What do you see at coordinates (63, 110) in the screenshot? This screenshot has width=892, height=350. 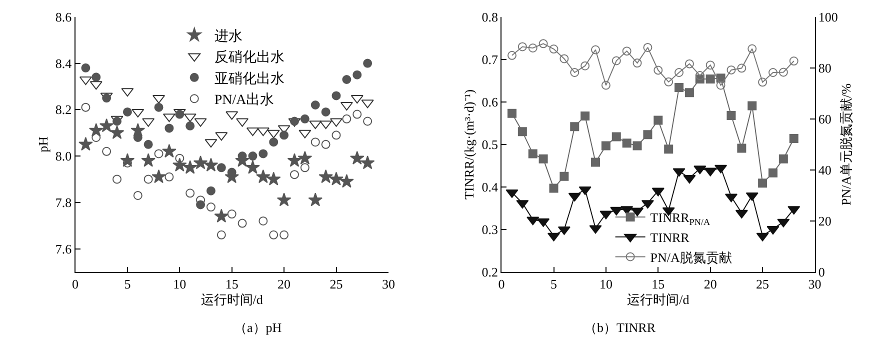 I see `y-tick-label: 8.2` at bounding box center [63, 110].